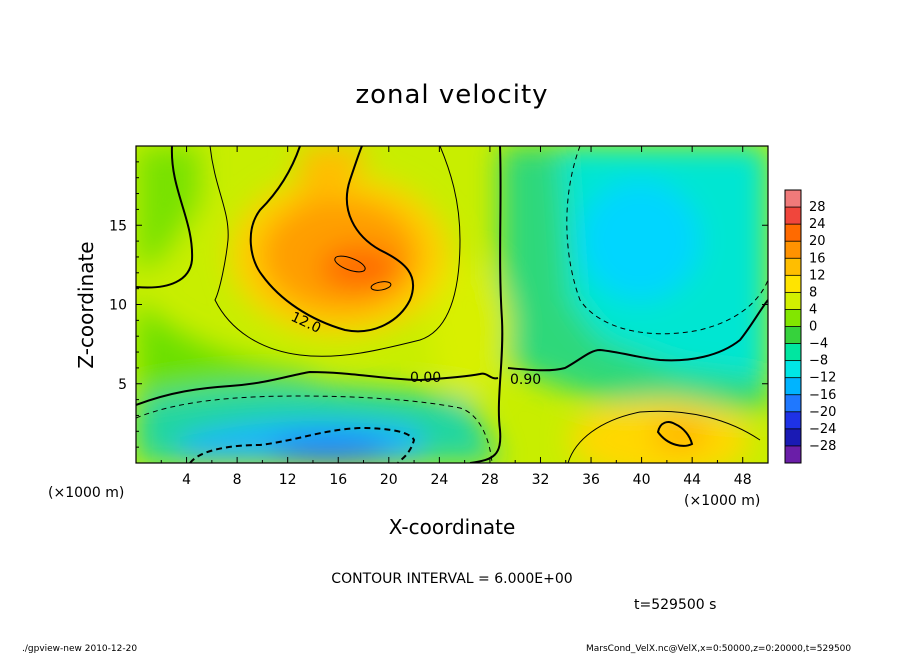 The width and height of the screenshot is (904, 654). I want to click on field-region-green-topleft, so click(168, 208).